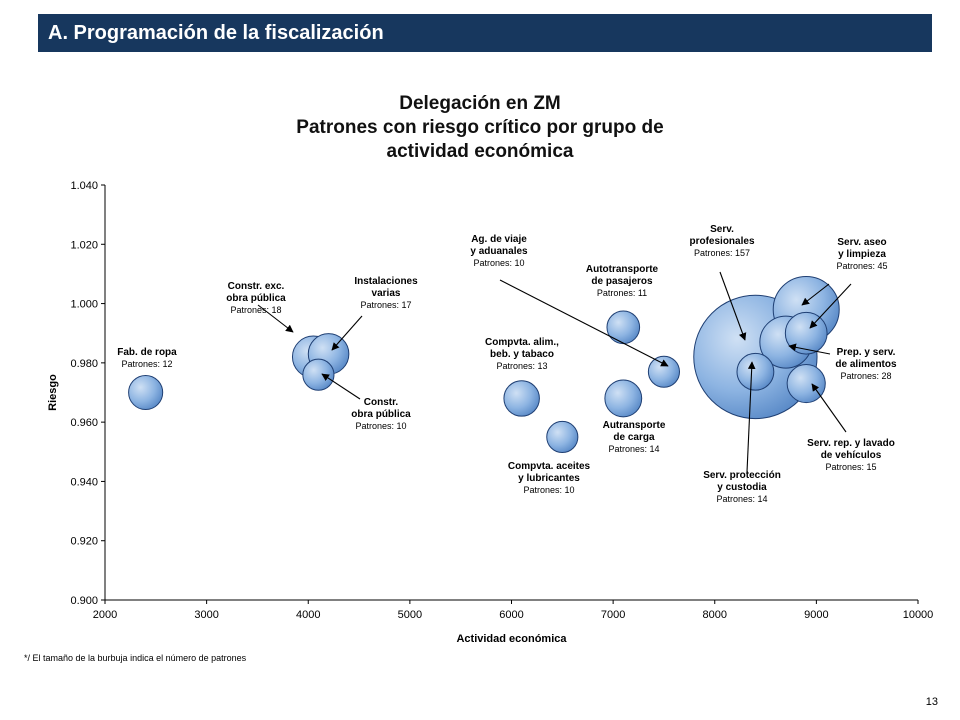 The image size is (960, 720). What do you see at coordinates (742, 475) in the screenshot?
I see `bubble-label-name: Serv. protección` at bounding box center [742, 475].